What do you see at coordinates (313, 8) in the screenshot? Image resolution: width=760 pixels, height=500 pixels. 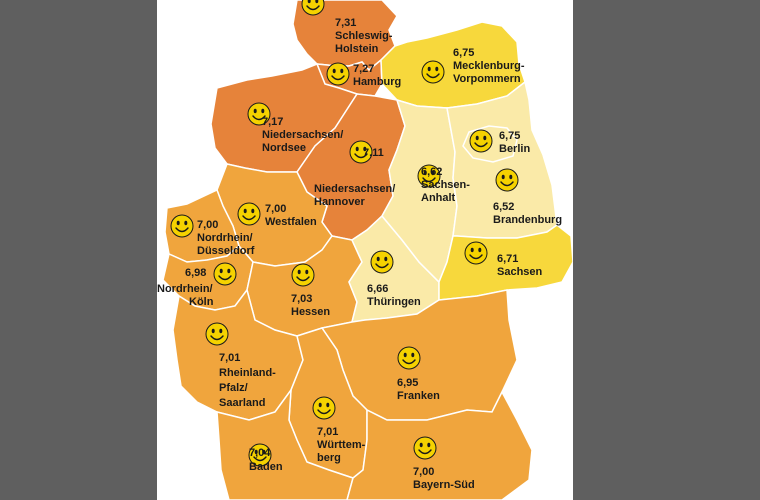 I see `schleswig-holstein-smiley-icon` at bounding box center [313, 8].